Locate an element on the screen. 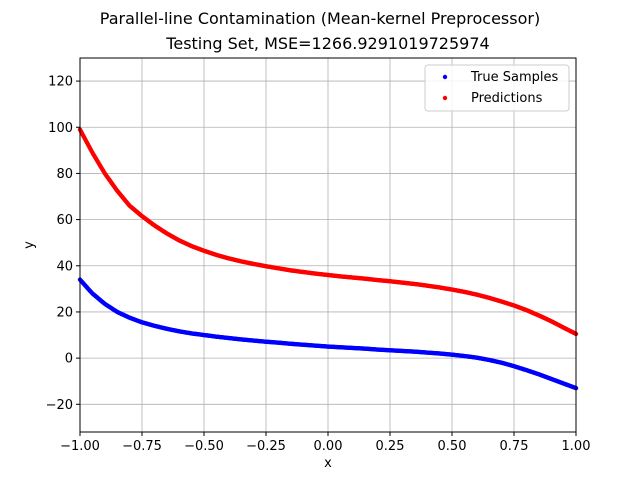  legend-marker-predictions is located at coordinates (445, 98).